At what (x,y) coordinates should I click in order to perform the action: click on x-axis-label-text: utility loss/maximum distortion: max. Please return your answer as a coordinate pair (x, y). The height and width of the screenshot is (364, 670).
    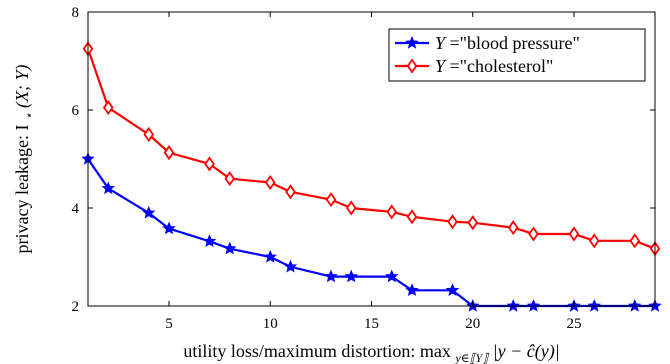
    Looking at the image, I should click on (317, 351).